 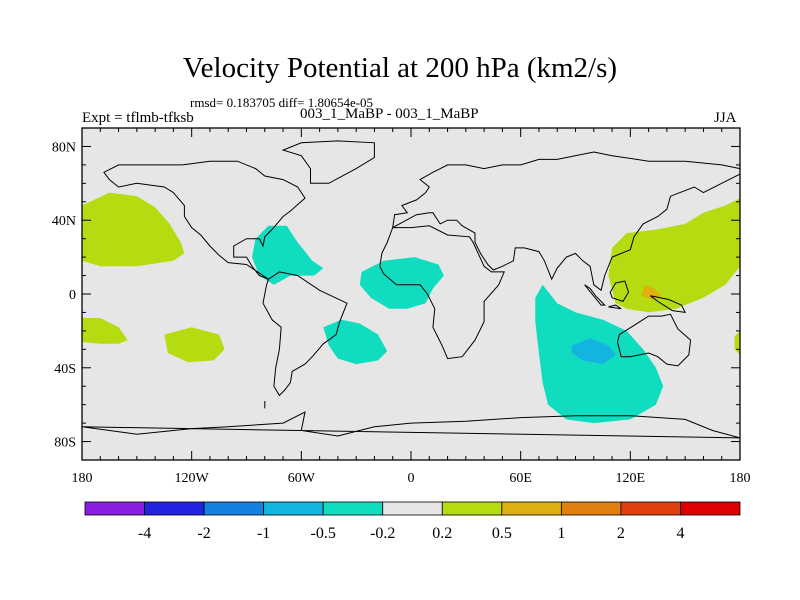 I want to click on contour-region-indian-ocean-strong-negative, so click(x=593, y=351).